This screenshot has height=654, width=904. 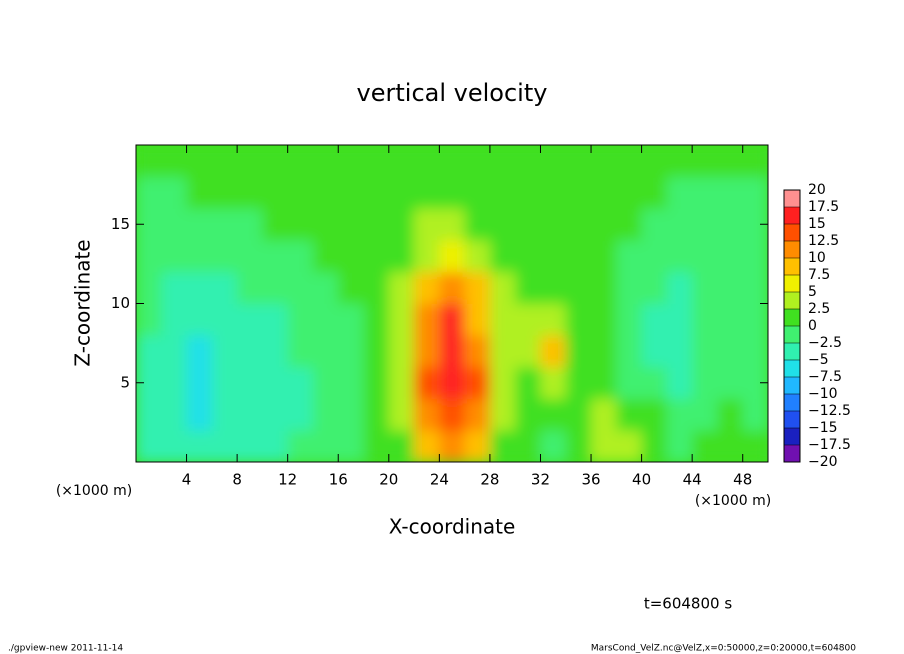 I want to click on x-tick-label: 32, so click(x=540, y=480).